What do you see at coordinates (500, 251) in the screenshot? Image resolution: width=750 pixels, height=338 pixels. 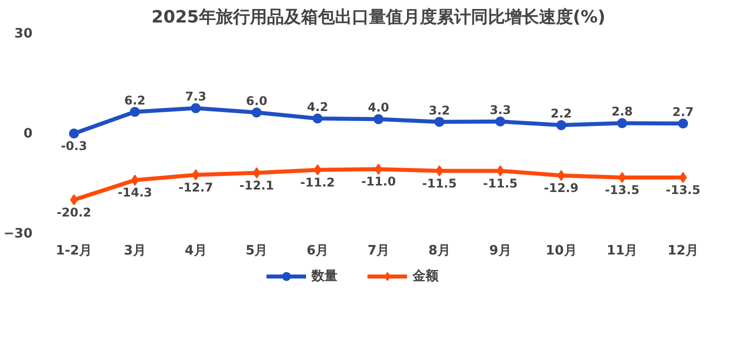 I see `x-tick-label: 9月` at bounding box center [500, 251].